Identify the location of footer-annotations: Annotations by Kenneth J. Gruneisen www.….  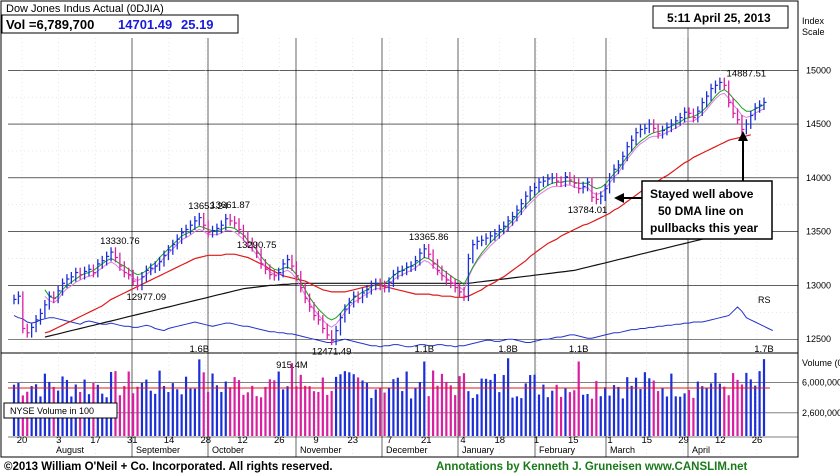
(592, 467).